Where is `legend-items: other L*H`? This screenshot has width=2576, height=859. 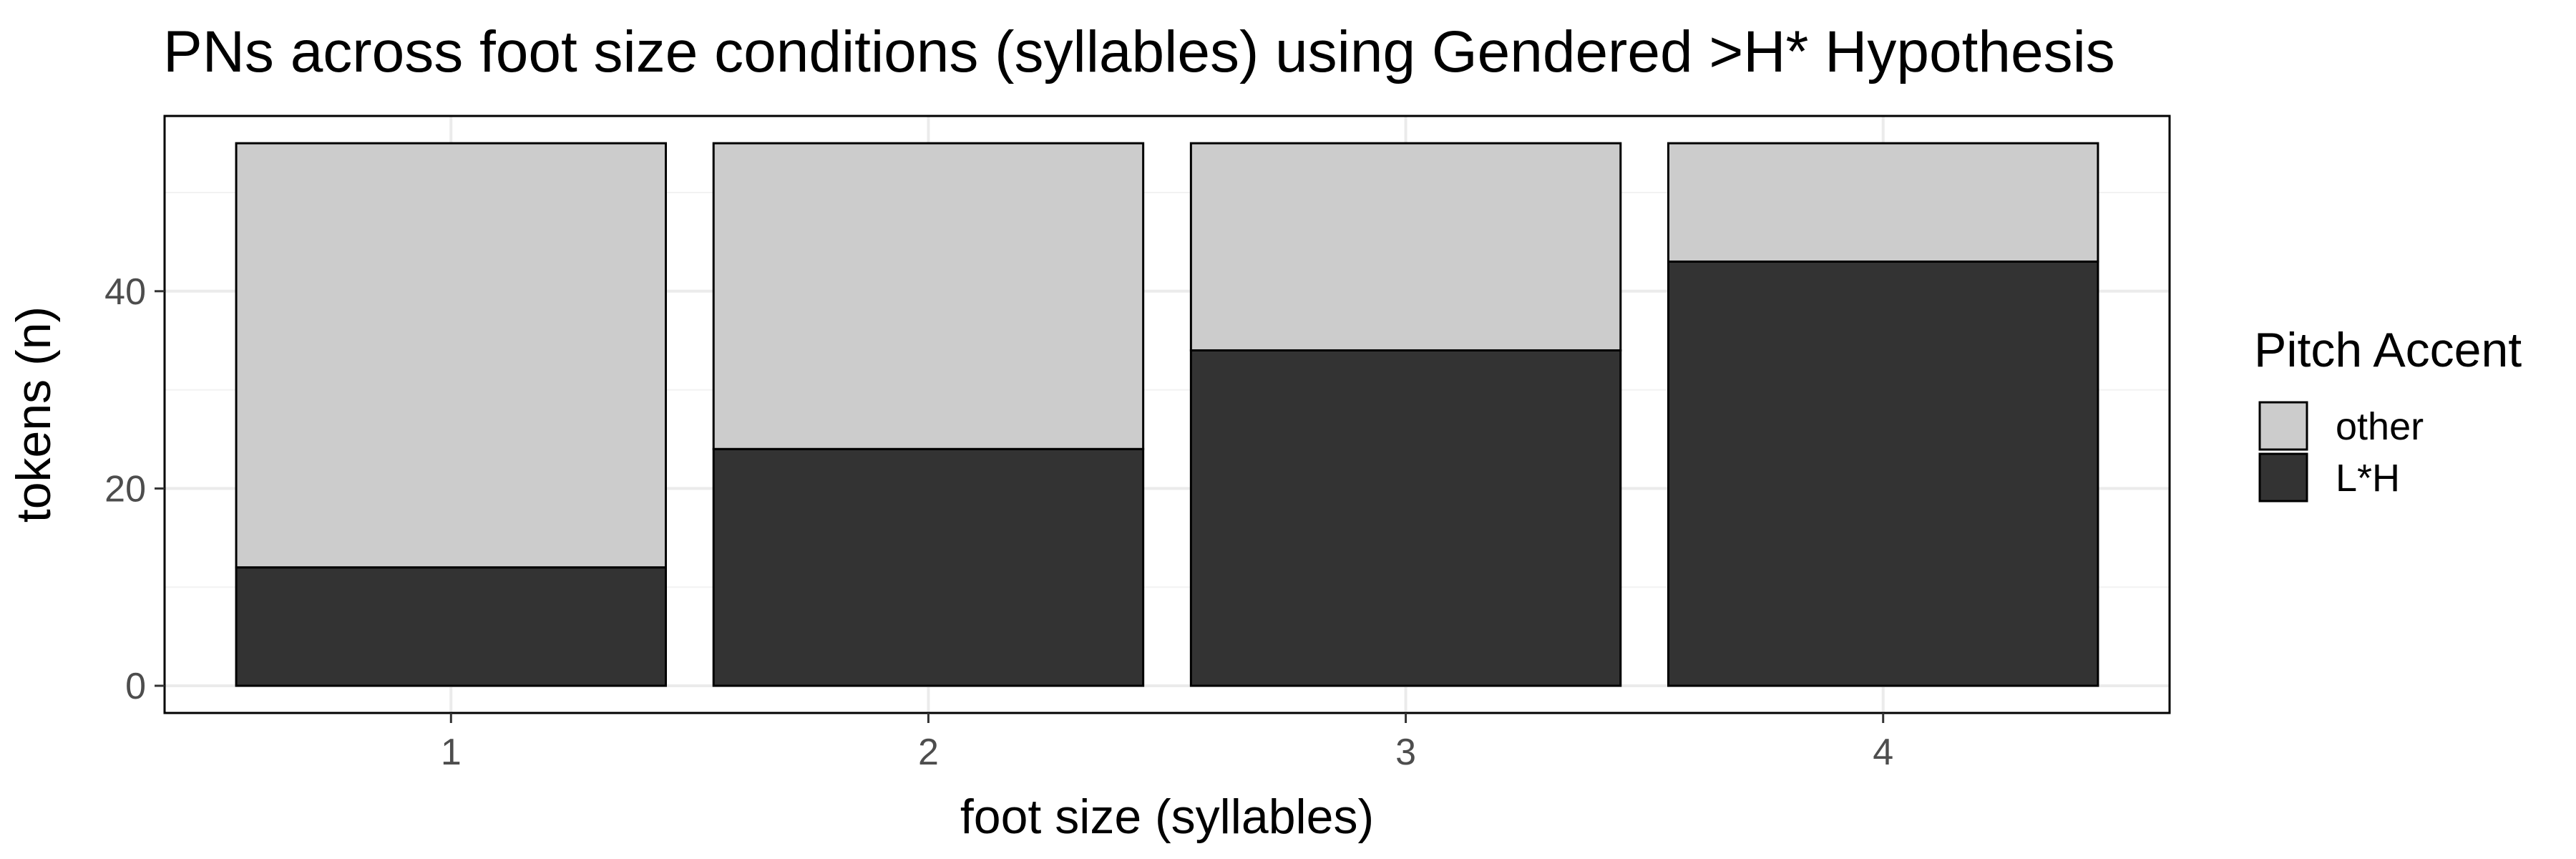
legend-items: other L*H is located at coordinates (2341, 452).